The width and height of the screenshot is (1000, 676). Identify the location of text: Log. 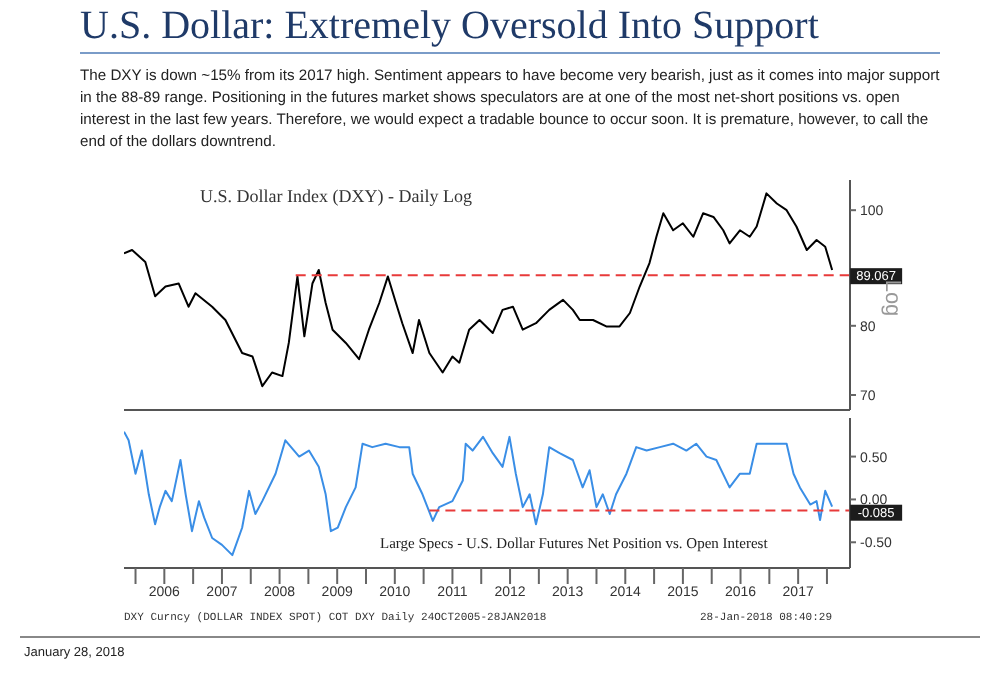
(892, 298).